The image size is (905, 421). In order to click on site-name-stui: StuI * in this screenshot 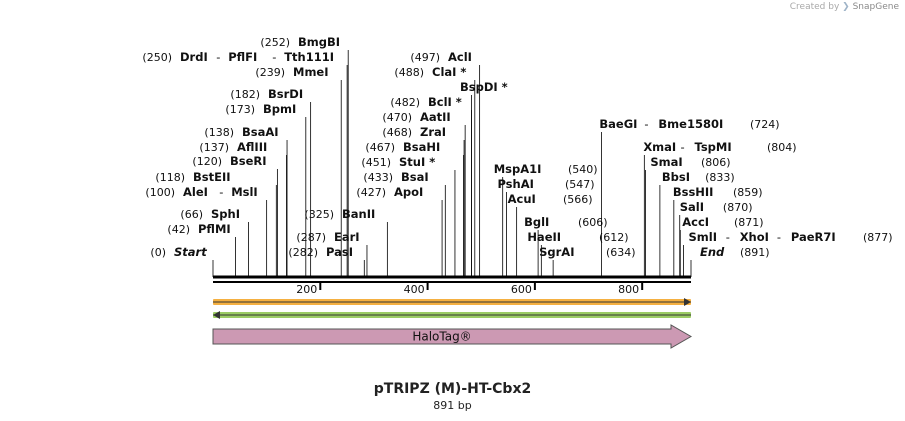, I will do `click(417, 162)`.